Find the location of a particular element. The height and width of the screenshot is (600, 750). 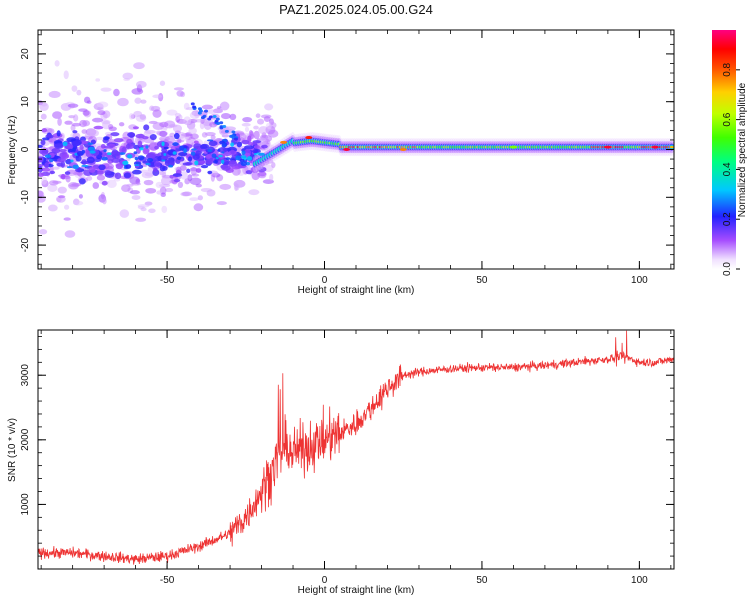

colorbar-tick-label: 0.0 is located at coordinates (727, 269).